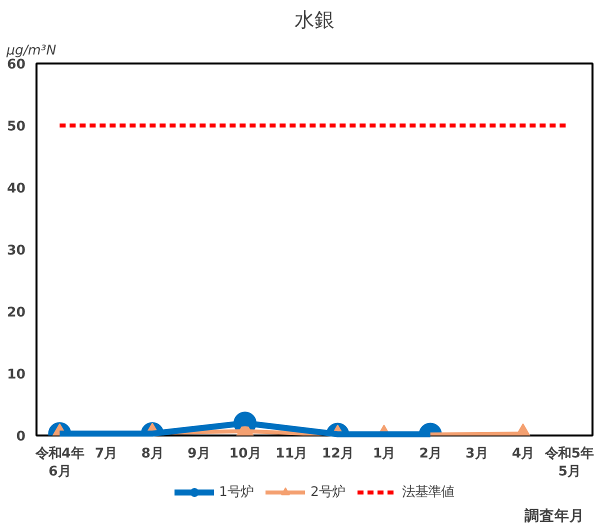 This screenshot has width=608, height=532. I want to click on x-tick-label: 令和5年 5月, so click(569, 463).